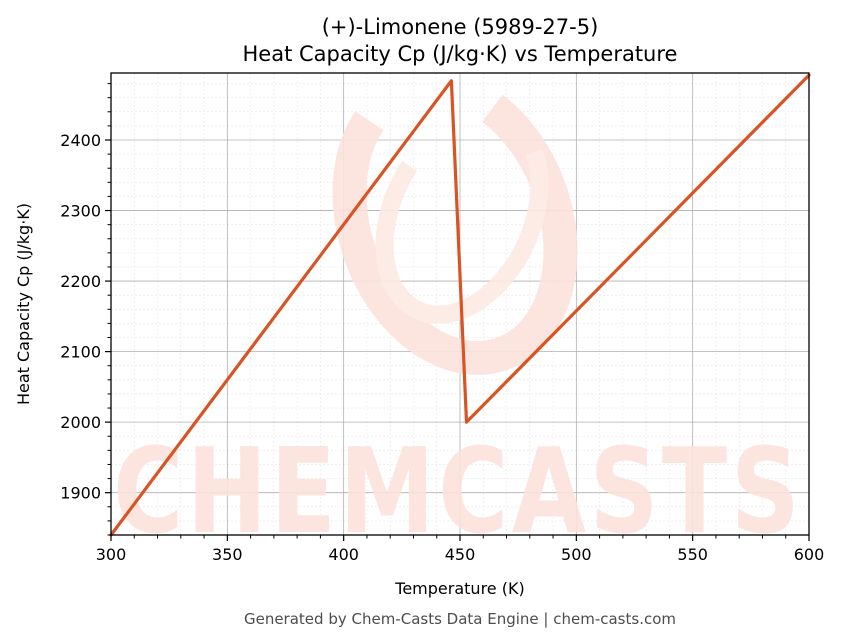  I want to click on chart-title: (+)-Limonene (5989-27-5), so click(460, 27).